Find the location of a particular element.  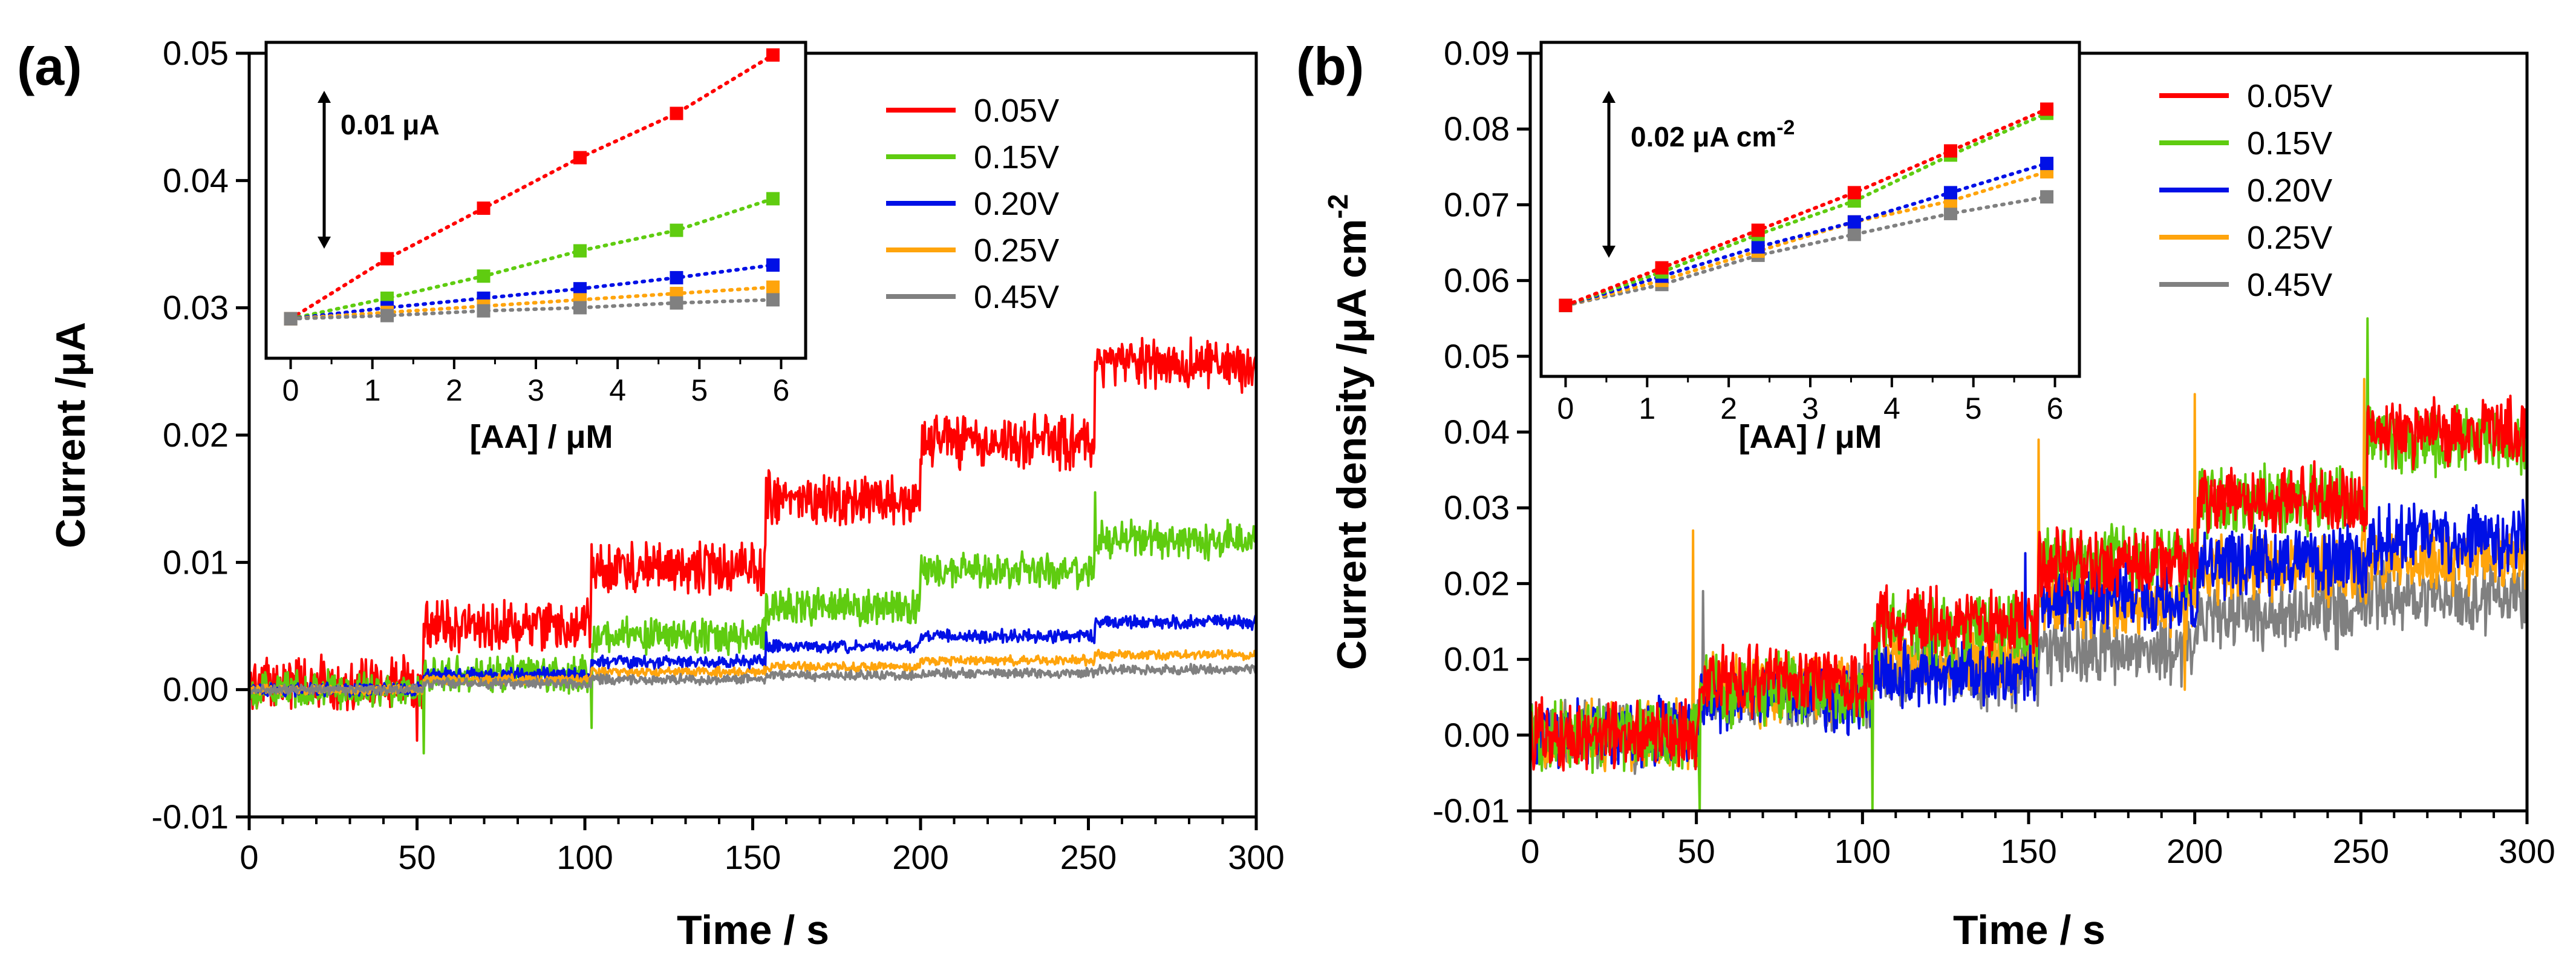

panel-b-y-axis-label-superscript: -2 is located at coordinates (1338, 206).